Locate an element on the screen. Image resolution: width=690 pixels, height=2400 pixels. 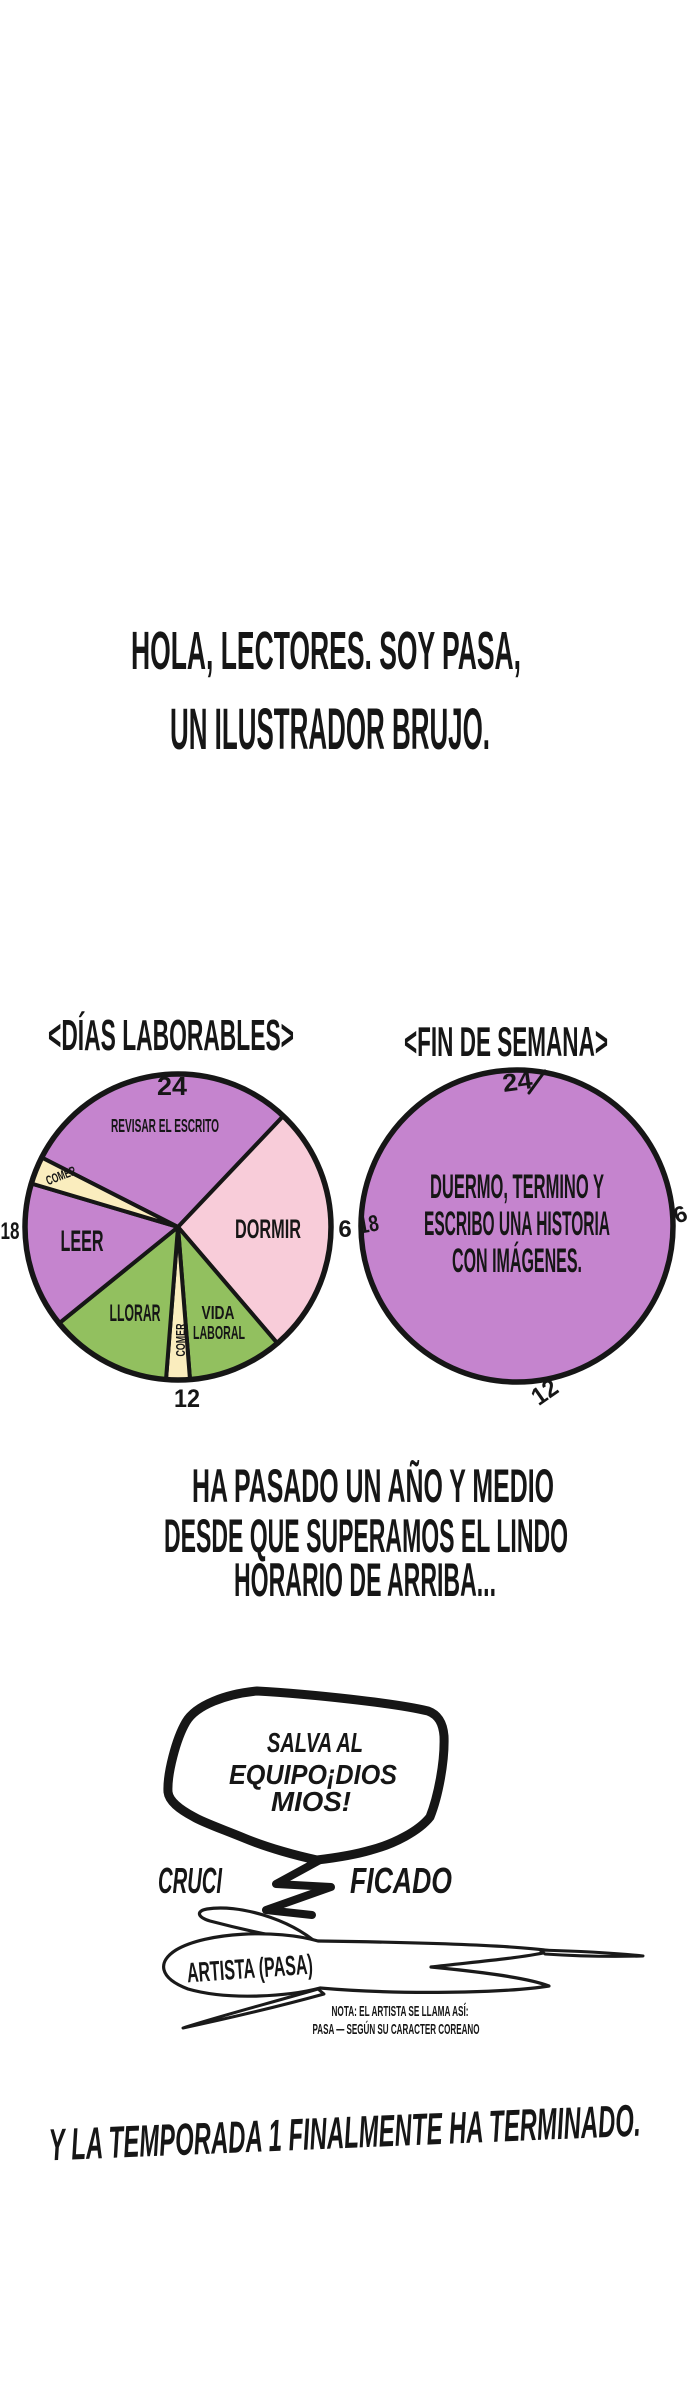
artist-note-line2: PASA — SEGÚN SU CARACTER COREANO is located at coordinates (396, 2029).